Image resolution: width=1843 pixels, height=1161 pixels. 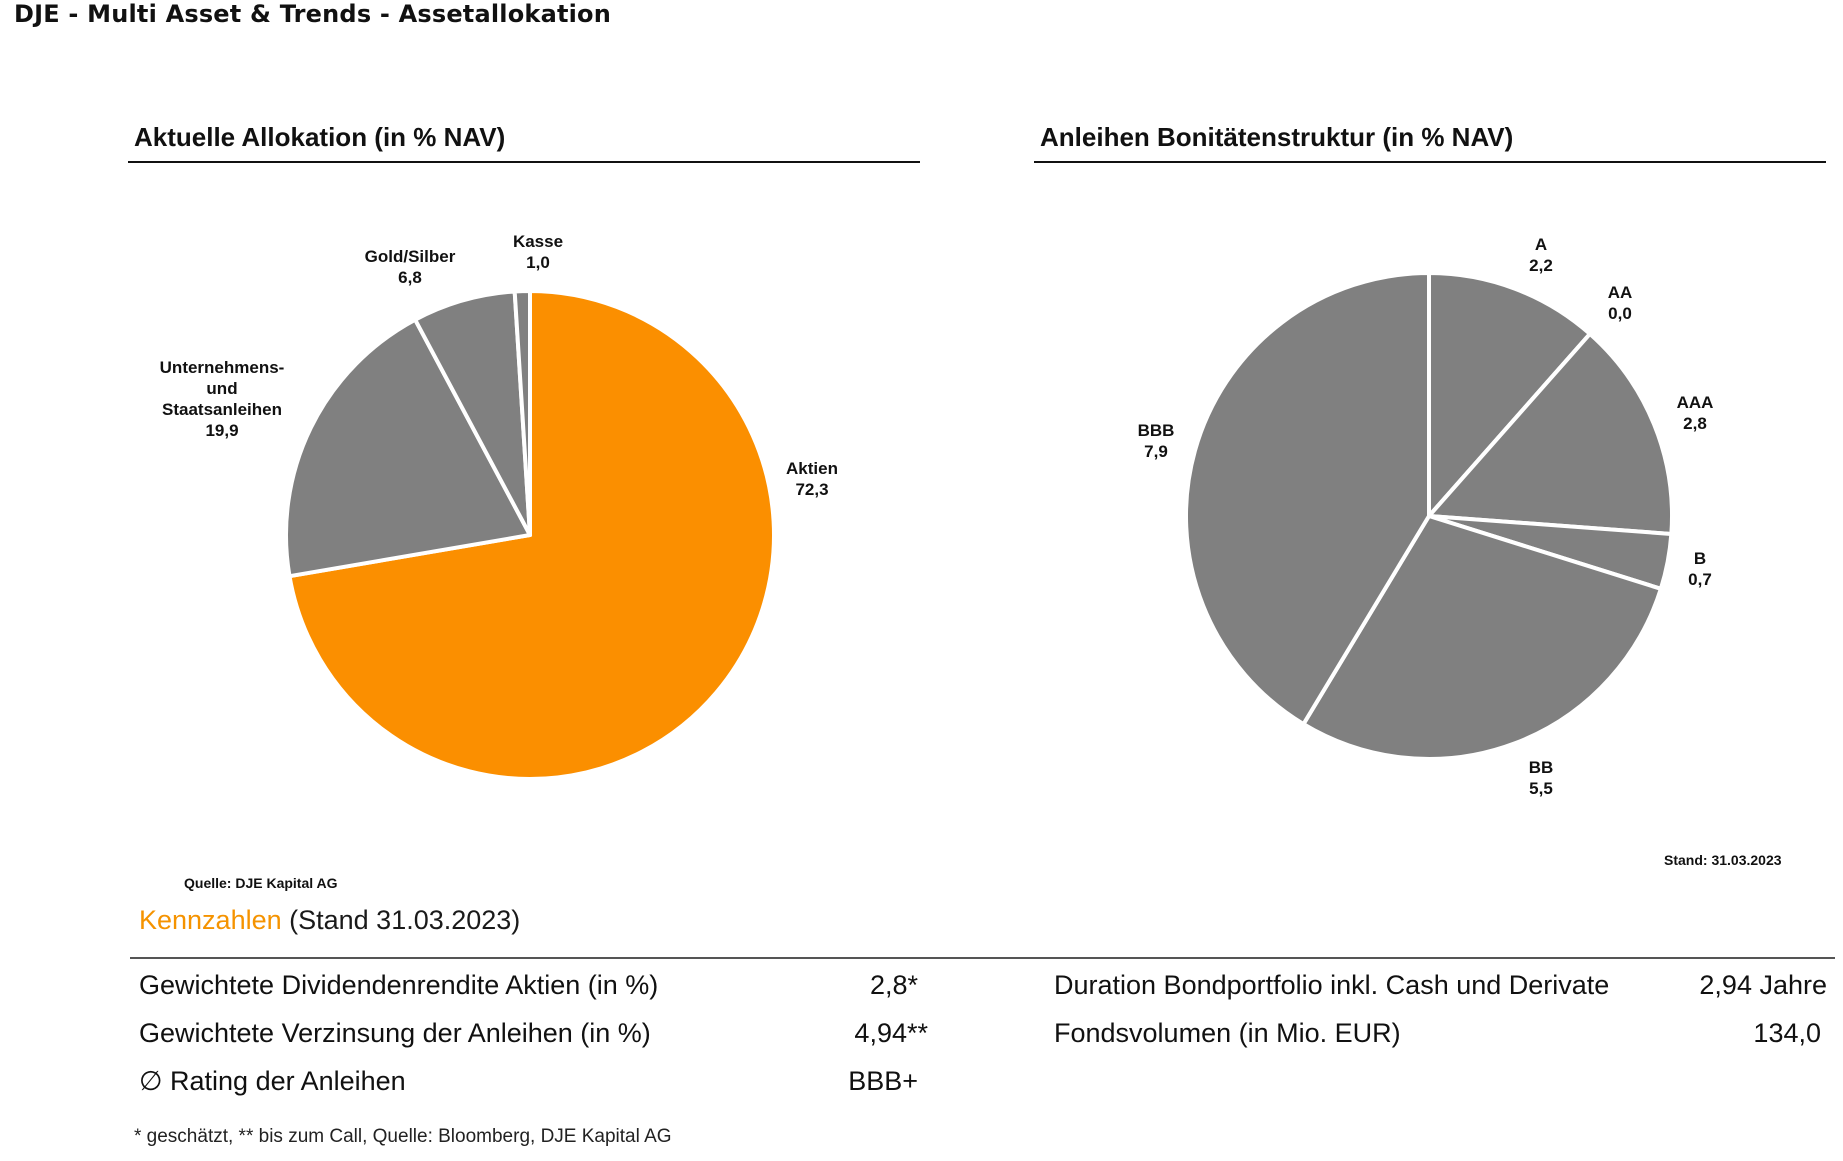 I want to click on kennzahl-value: 2,8*, so click(x=893, y=985).